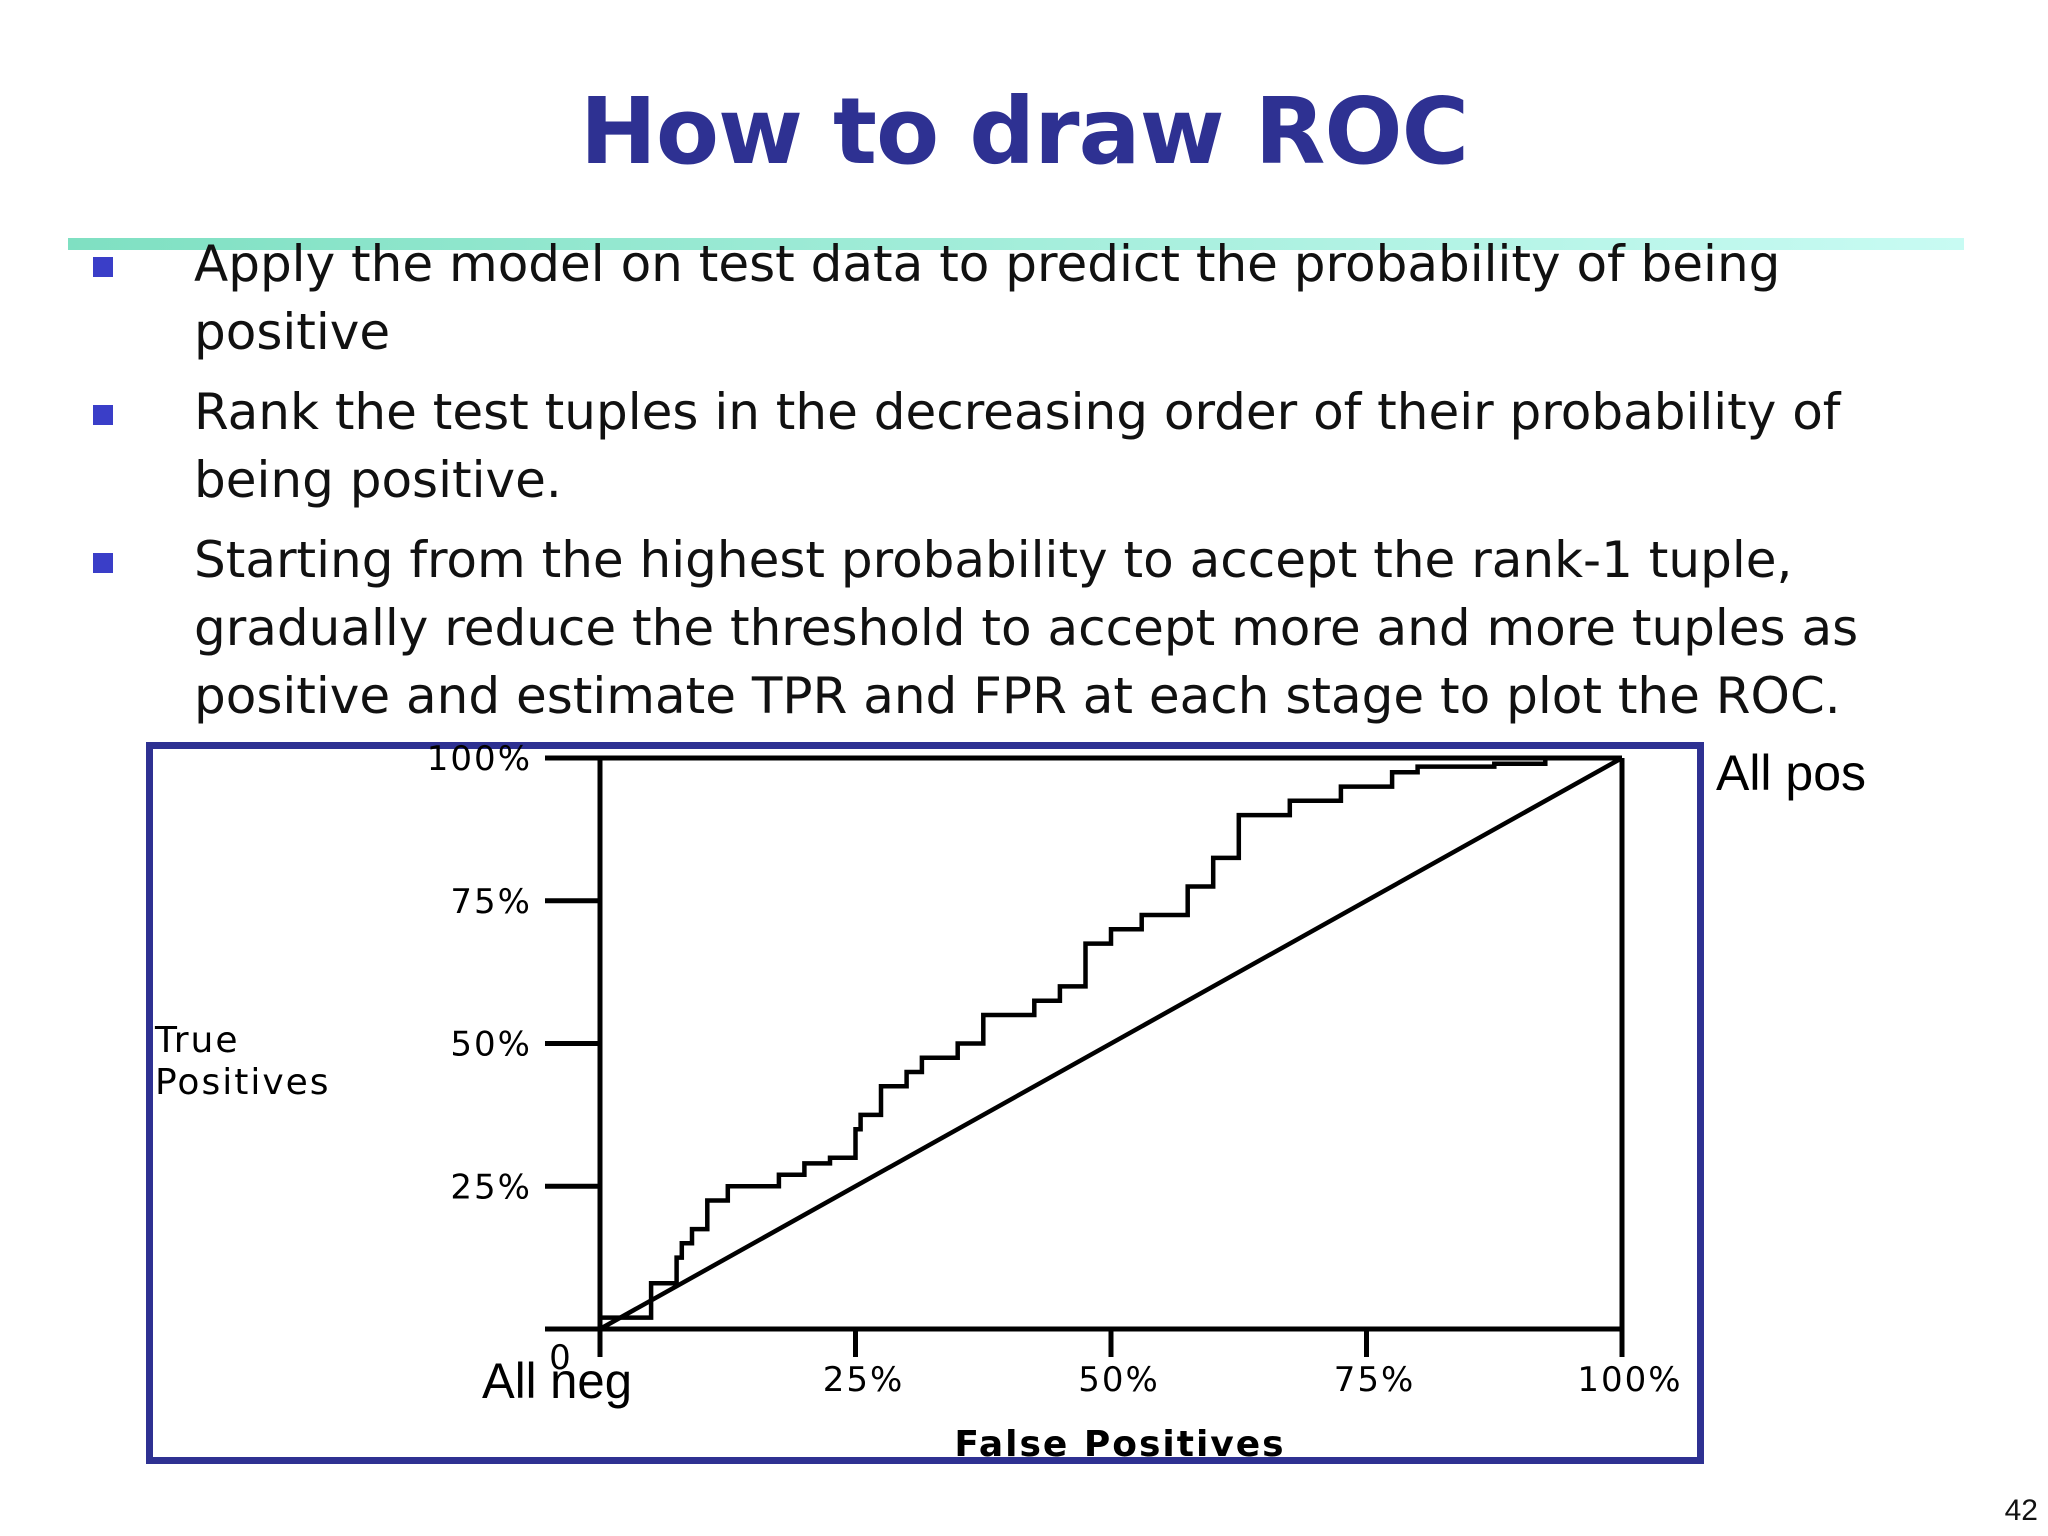 This screenshot has width=2048, height=1536. I want to click on y-tick-label: 100%, so click(479, 759).